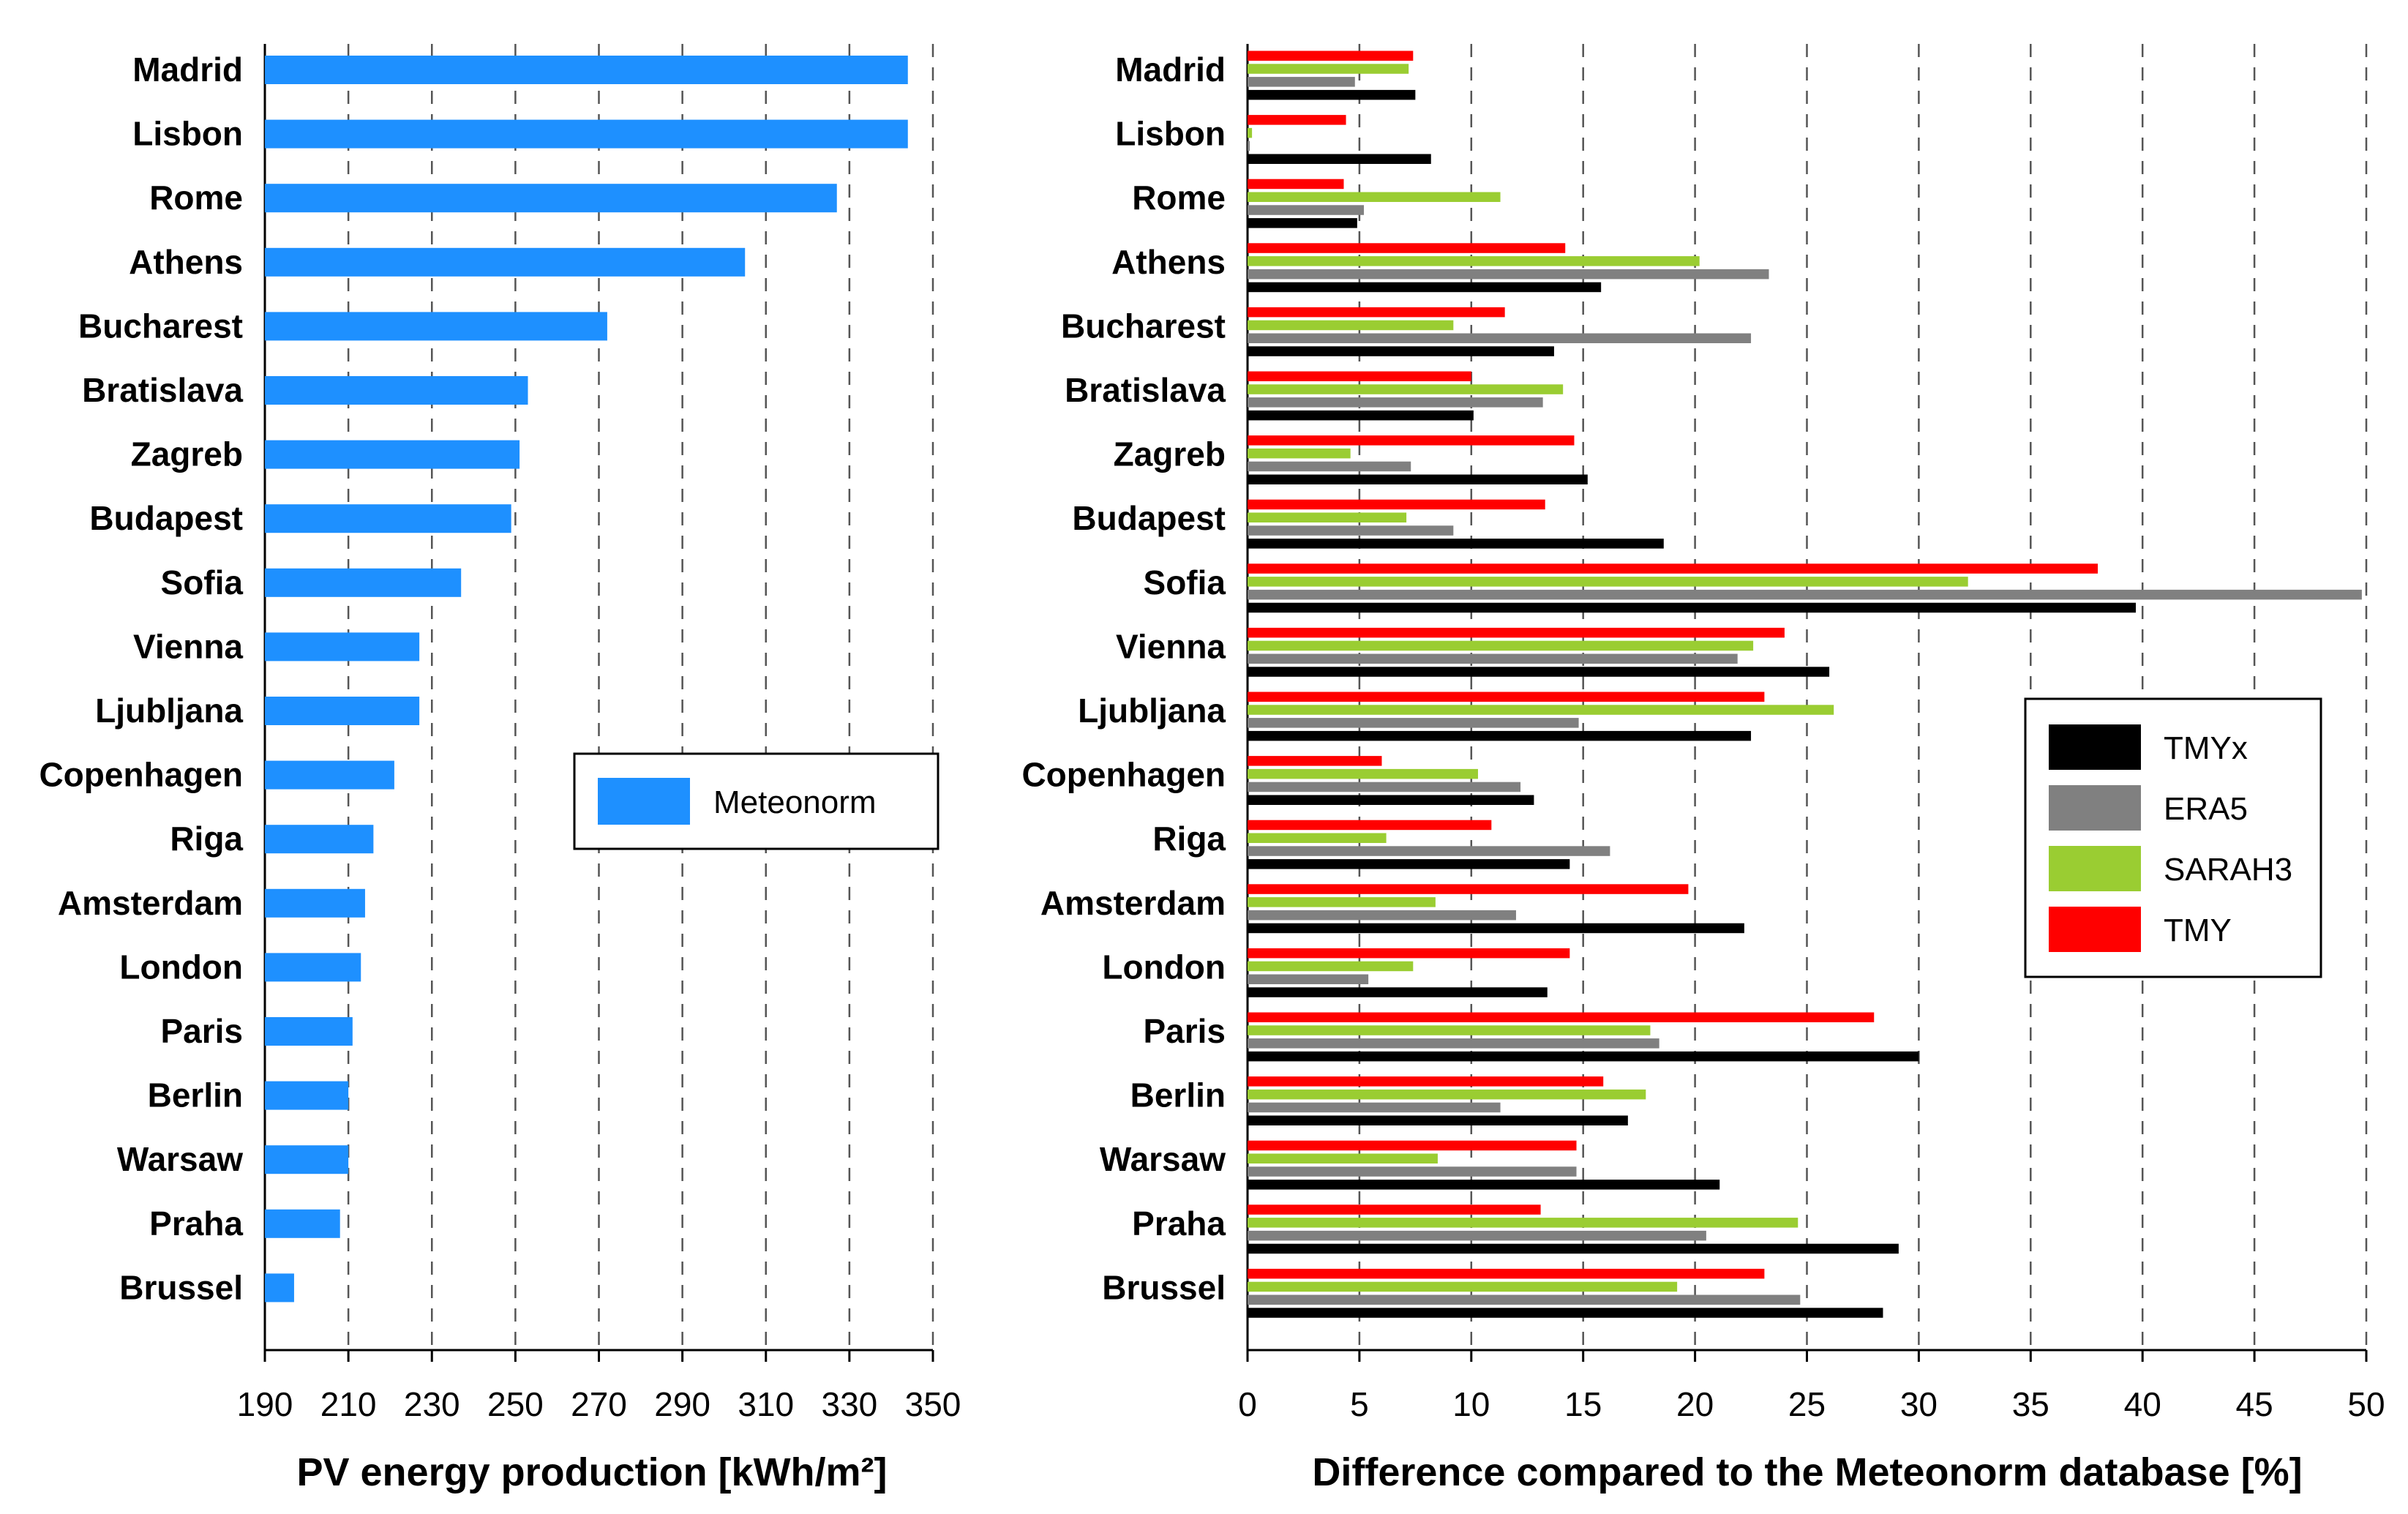  Describe the element at coordinates (1501, 646) in the screenshot. I see `right-bar-vienna-sarah3` at that location.